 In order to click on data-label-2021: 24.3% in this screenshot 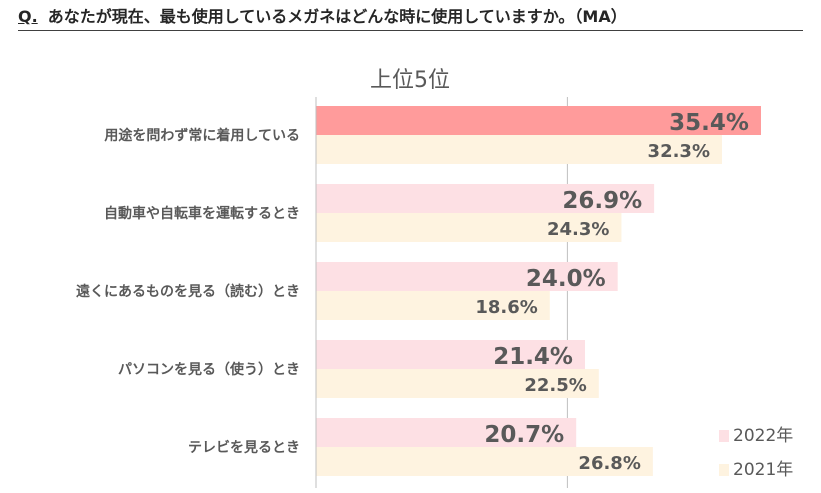, I will do `click(578, 229)`.